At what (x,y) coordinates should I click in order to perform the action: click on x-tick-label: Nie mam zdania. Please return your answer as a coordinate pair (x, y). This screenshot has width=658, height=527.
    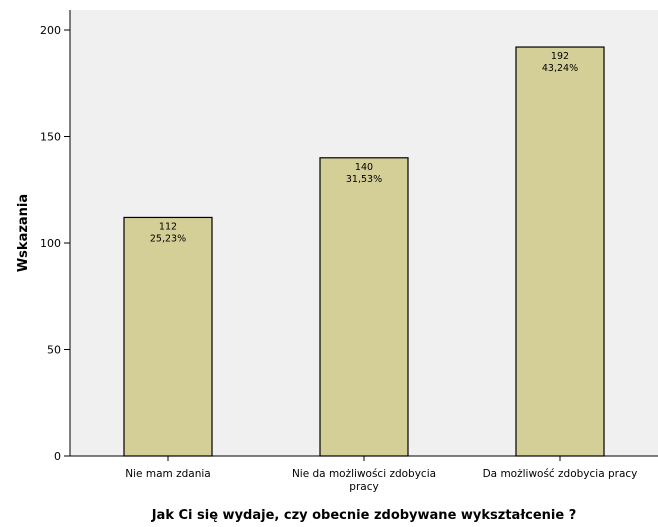
    Looking at the image, I should click on (167, 474).